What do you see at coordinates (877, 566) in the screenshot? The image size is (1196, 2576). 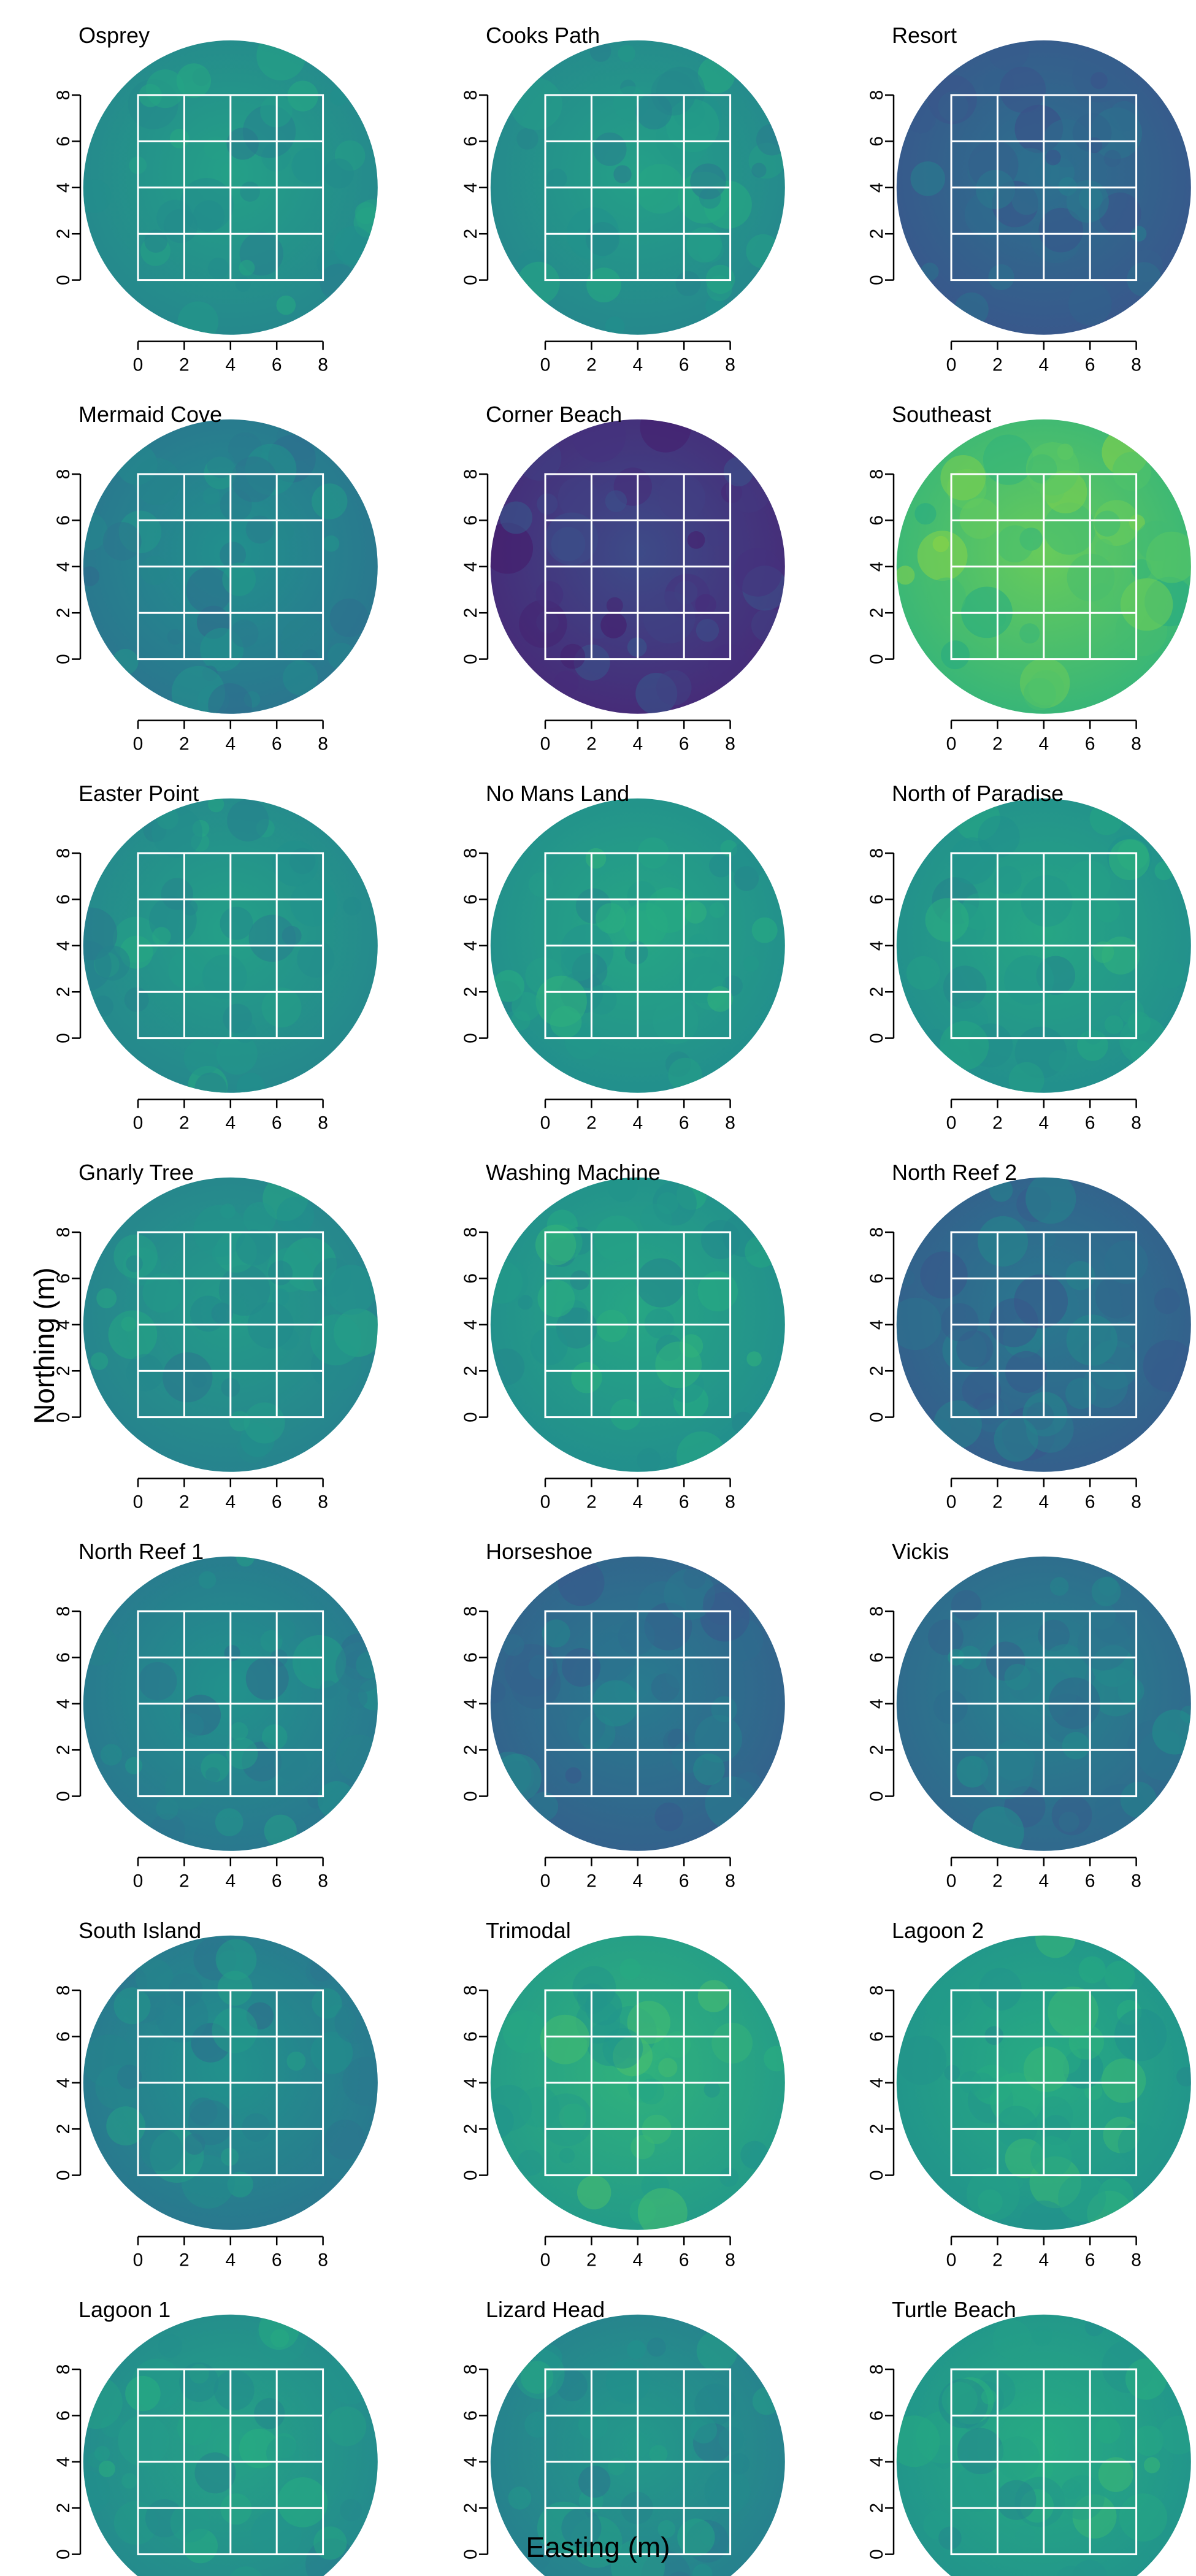 I see `y-tick-label: 4` at bounding box center [877, 566].